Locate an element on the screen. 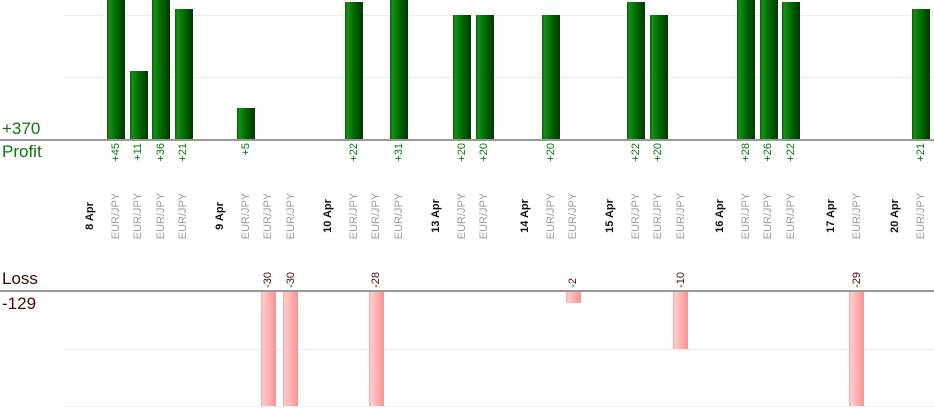 This screenshot has width=934, height=420. bar-value-label: +28 is located at coordinates (745, 152).